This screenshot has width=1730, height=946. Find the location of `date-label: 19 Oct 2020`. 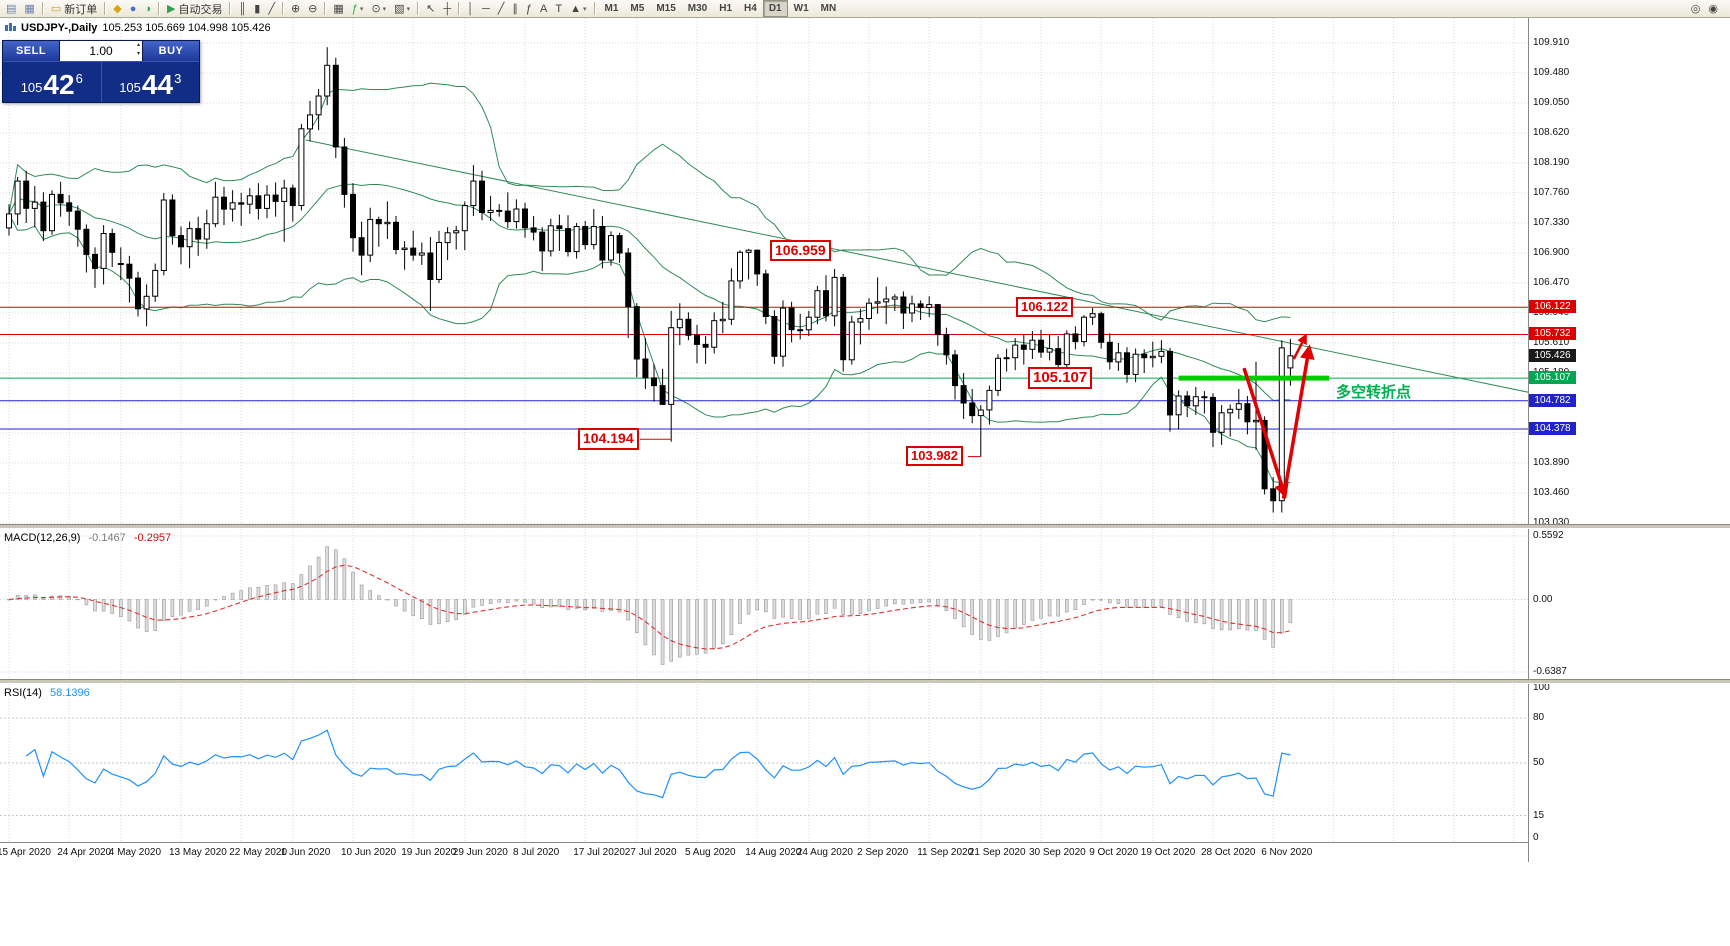

date-label: 19 Oct 2020 is located at coordinates (1168, 852).